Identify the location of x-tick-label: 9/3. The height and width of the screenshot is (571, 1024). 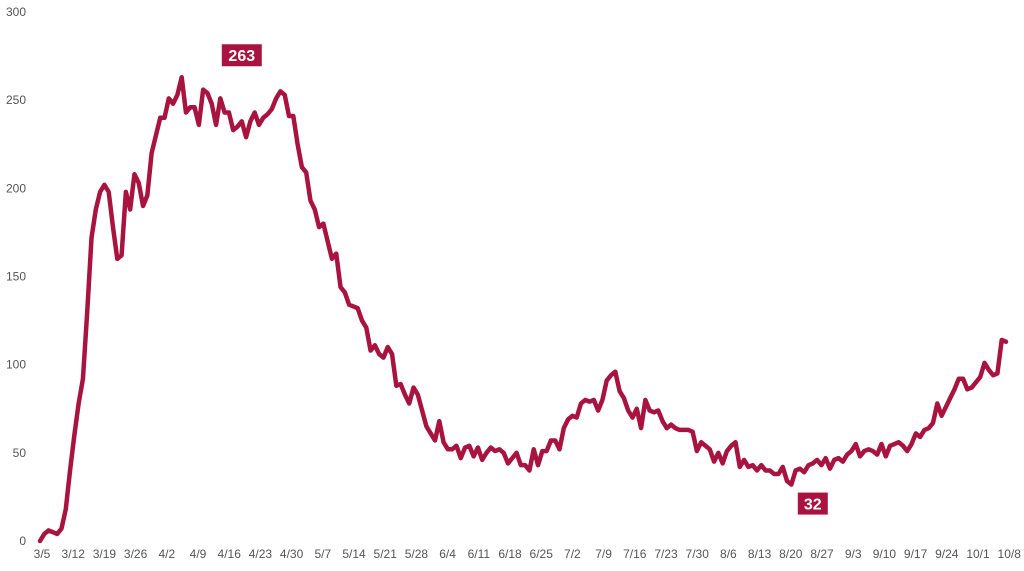
(853, 554).